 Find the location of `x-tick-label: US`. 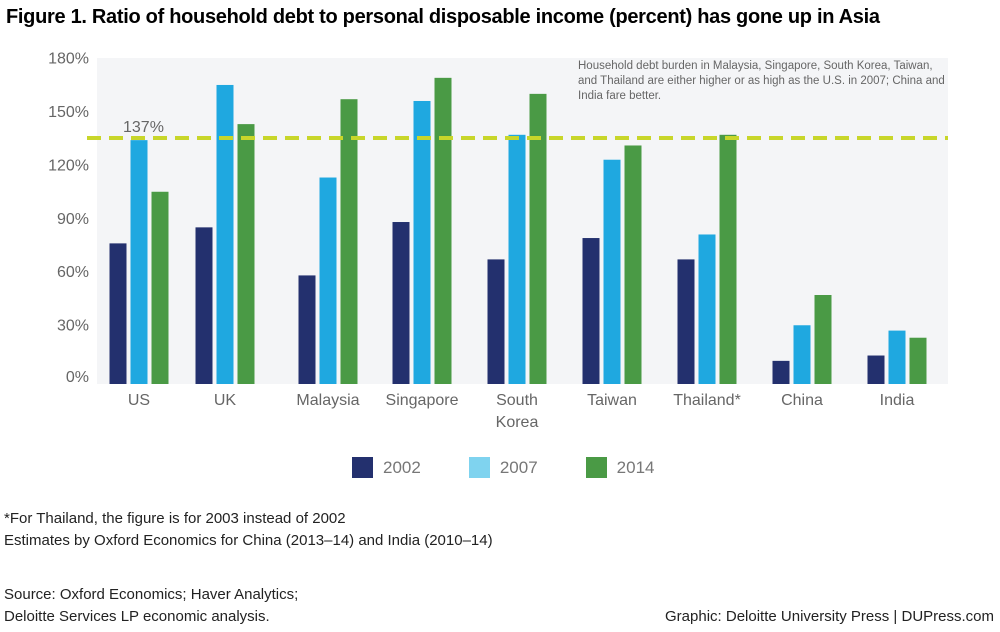

x-tick-label: US is located at coordinates (139, 400).